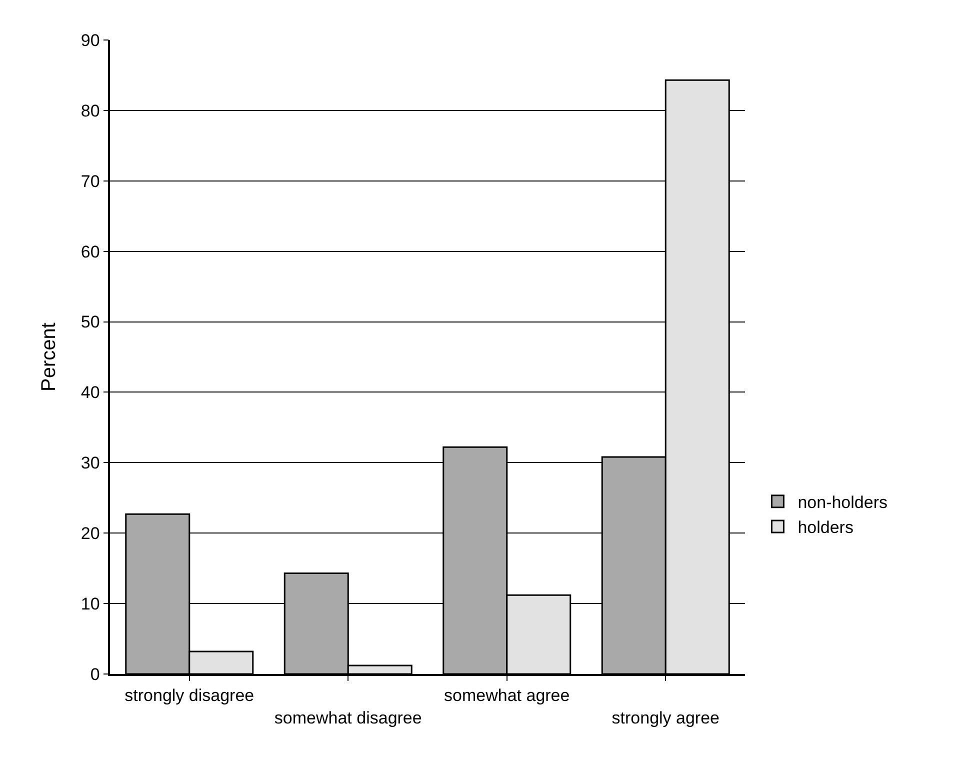 The width and height of the screenshot is (955, 764). What do you see at coordinates (95, 674) in the screenshot?
I see `y-tick-label: 0` at bounding box center [95, 674].